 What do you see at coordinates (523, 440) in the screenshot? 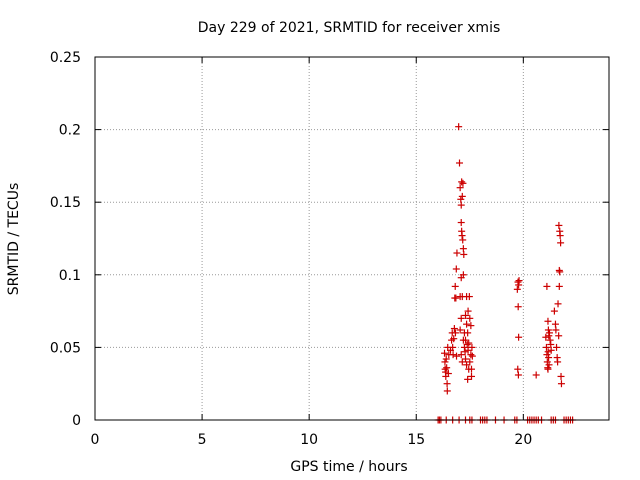
I see `x-tick-label: 20` at bounding box center [523, 440].